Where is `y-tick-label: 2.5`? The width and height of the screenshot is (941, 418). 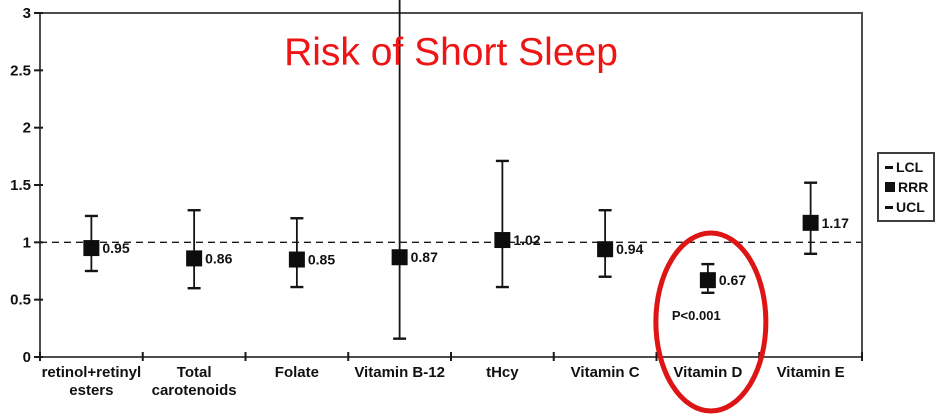
y-tick-label: 2.5 is located at coordinates (20, 70).